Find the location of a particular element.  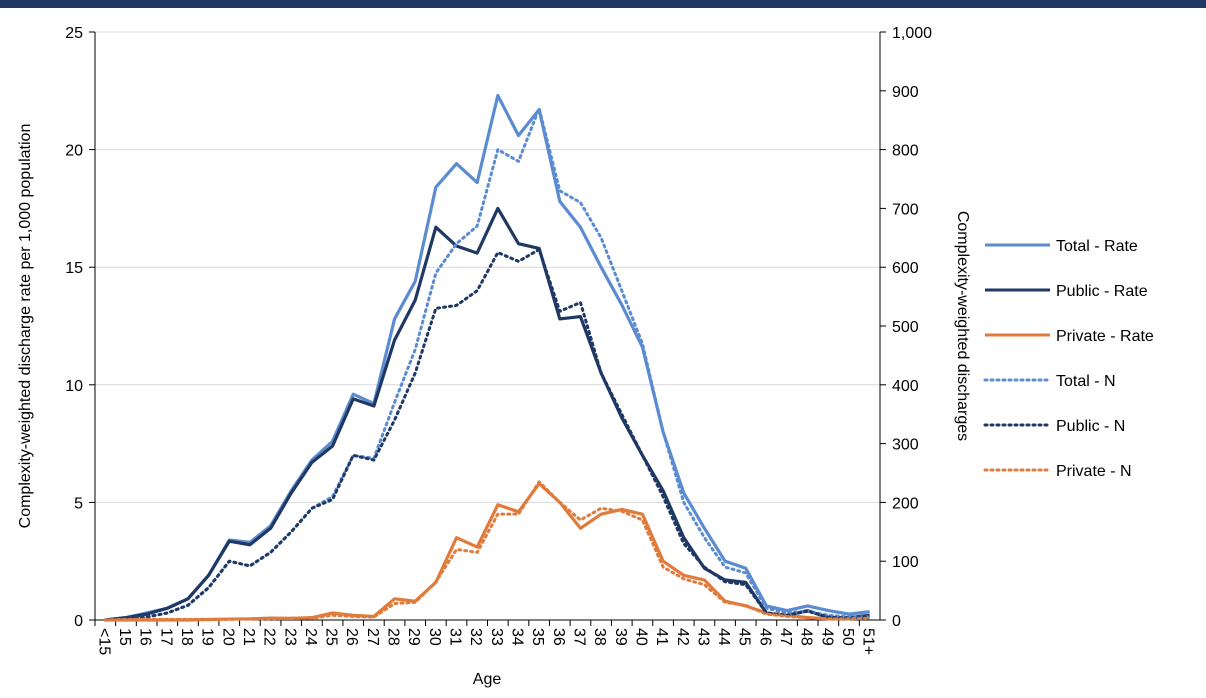

y2-tick-label: 300 is located at coordinates (905, 445).